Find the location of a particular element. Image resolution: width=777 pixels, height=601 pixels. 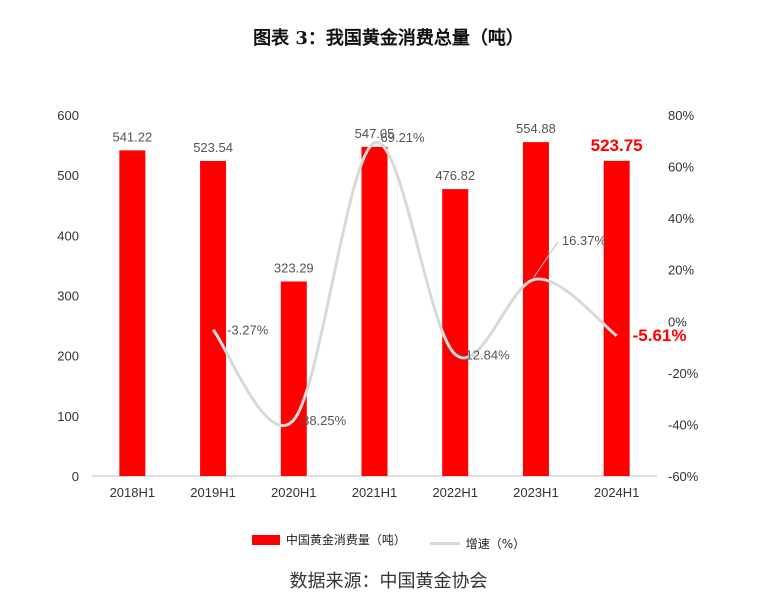

x-tick: 2018H1 is located at coordinates (133, 492).